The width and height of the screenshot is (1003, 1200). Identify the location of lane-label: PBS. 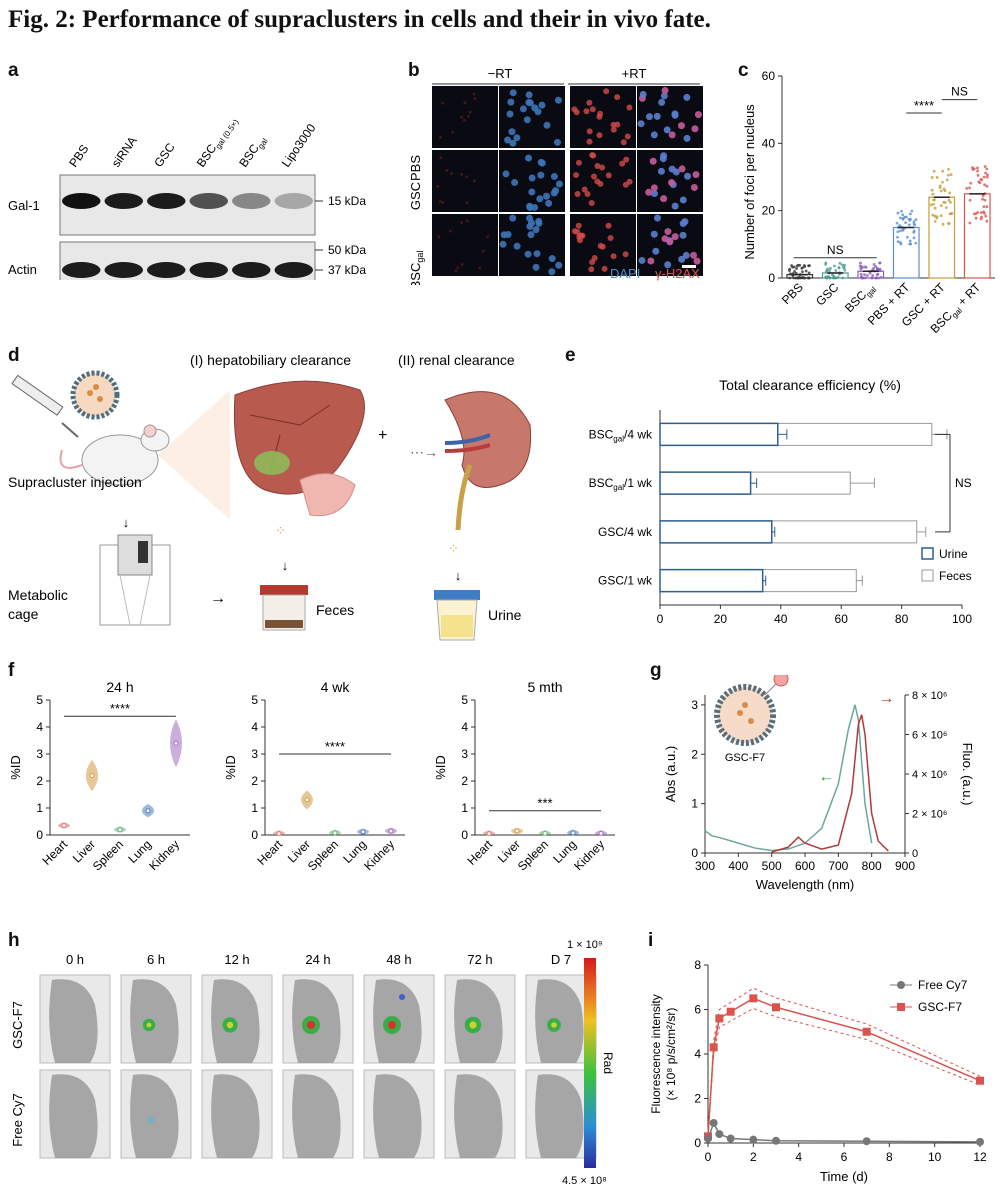
(78, 156).